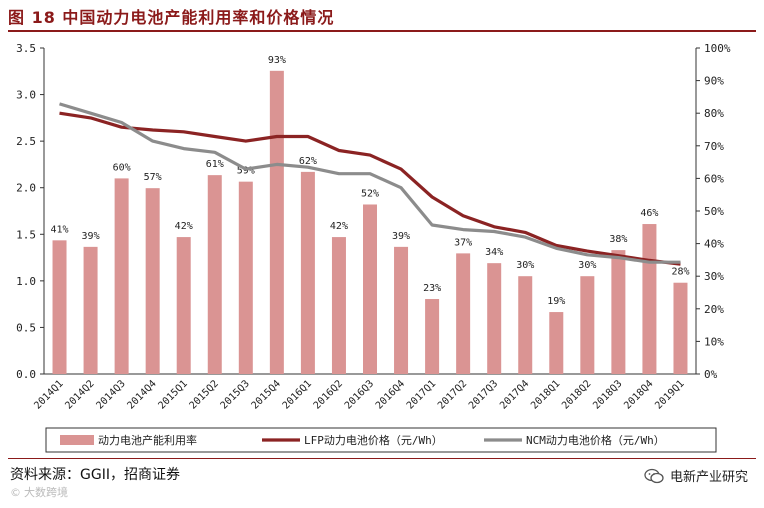 The image size is (764, 508). Describe the element at coordinates (514, 394) in the screenshot. I see `x-axis-tick-label: 2017Q4` at that location.